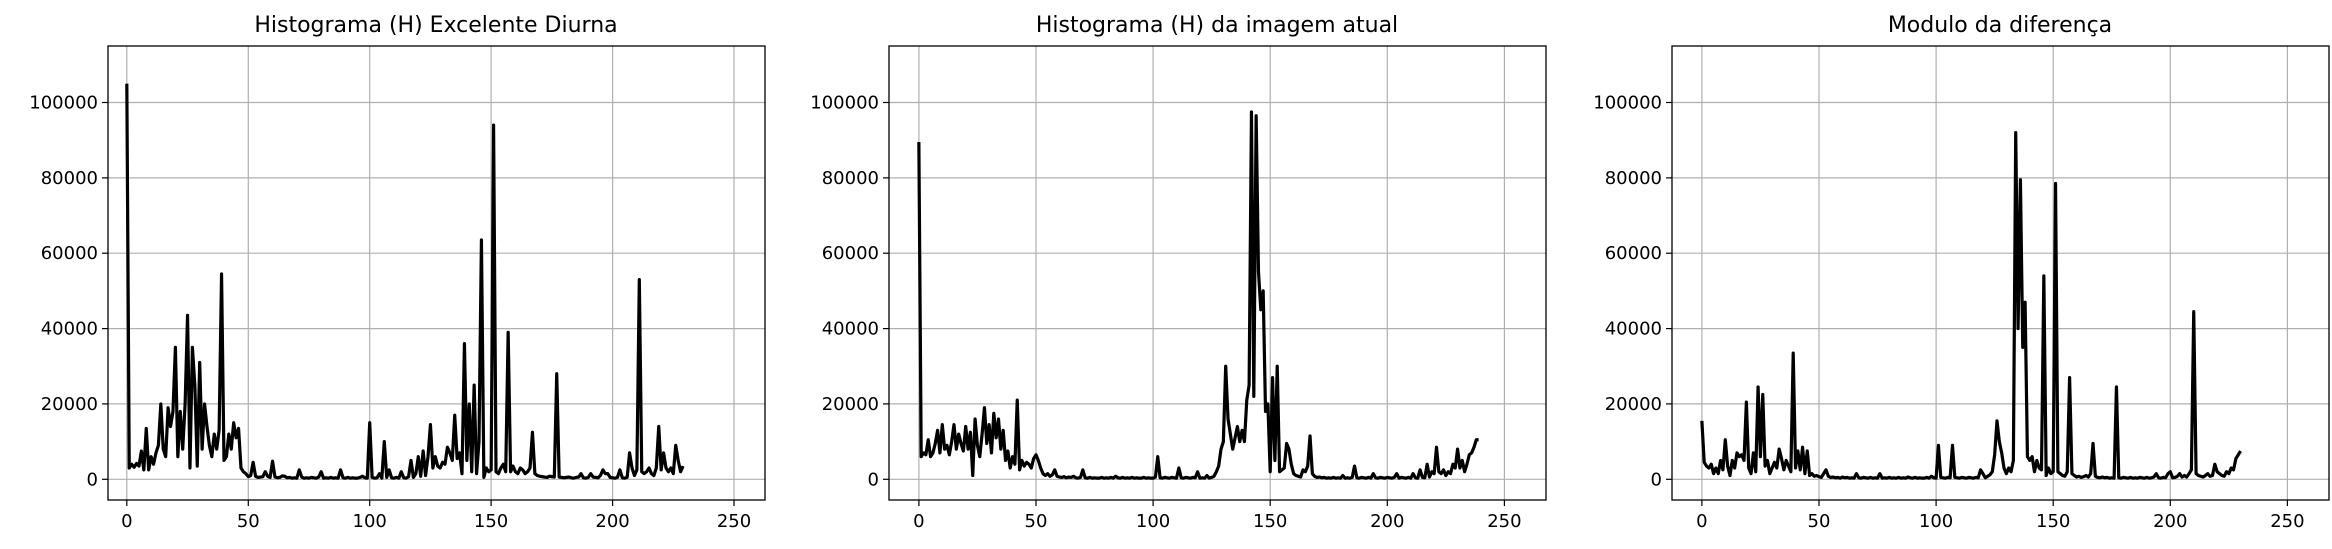 This screenshot has height=549, width=2332. I want to click on chart-title: Modulo da diferença, so click(2000, 25).